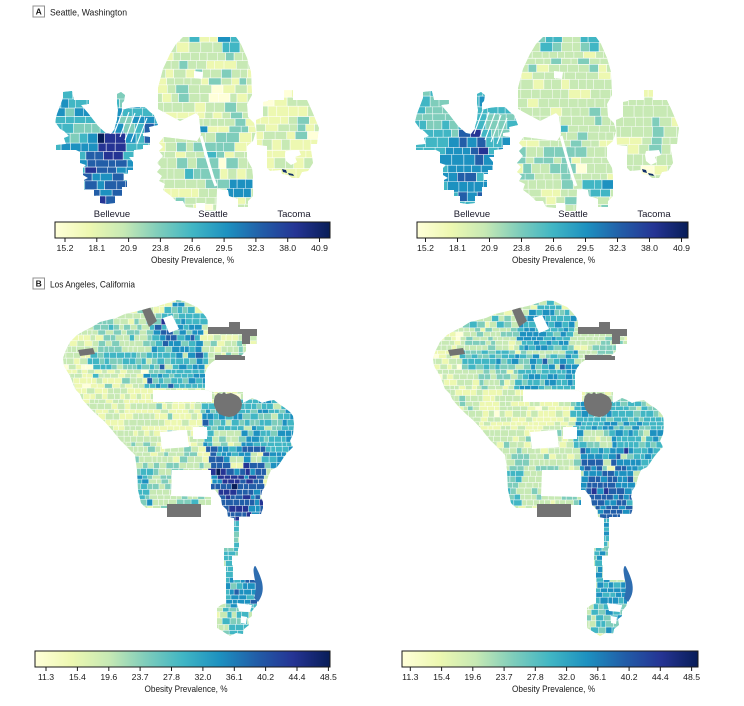 This screenshot has height=706, width=744. I want to click on svg-text: Los Angeles, California, so click(93, 285).